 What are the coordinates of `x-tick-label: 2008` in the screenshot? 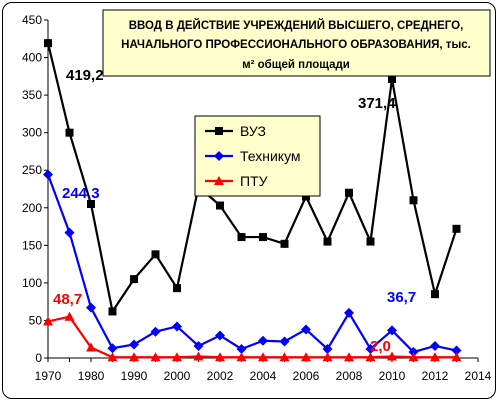 It's located at (349, 376).